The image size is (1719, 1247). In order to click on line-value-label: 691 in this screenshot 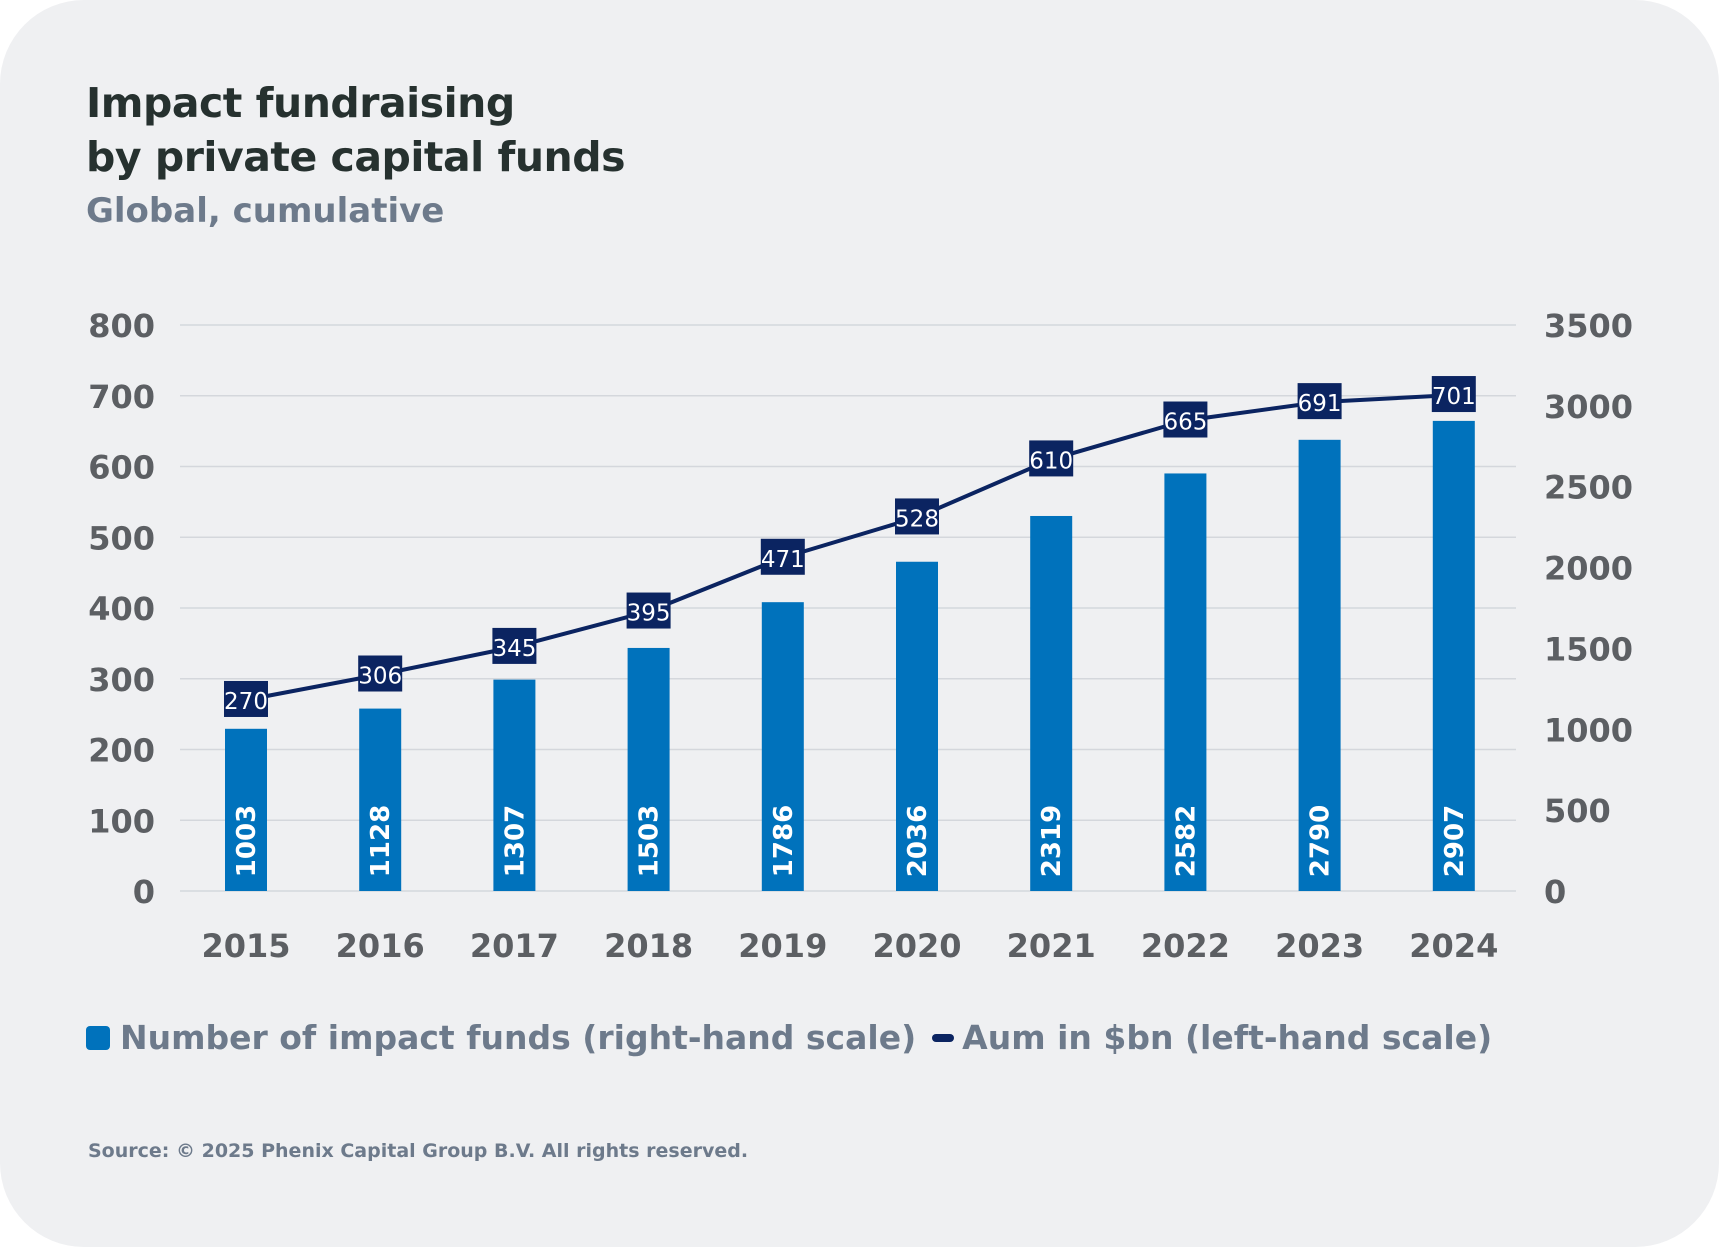, I will do `click(1320, 404)`.